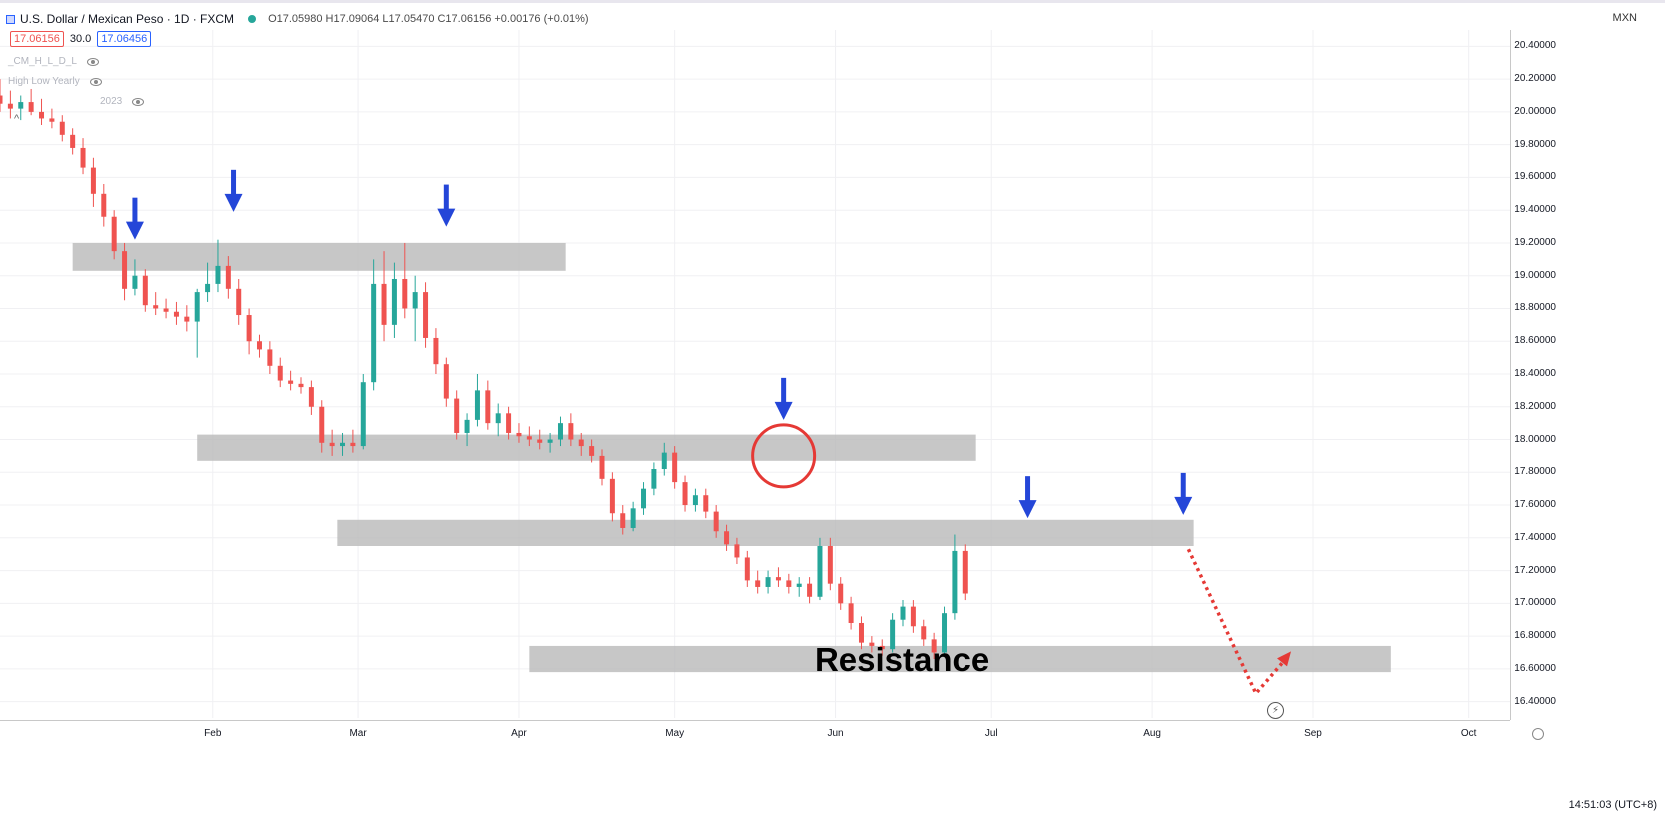 This screenshot has width=1665, height=823. Describe the element at coordinates (765, 532) in the screenshot. I see `resistance-zone` at that location.